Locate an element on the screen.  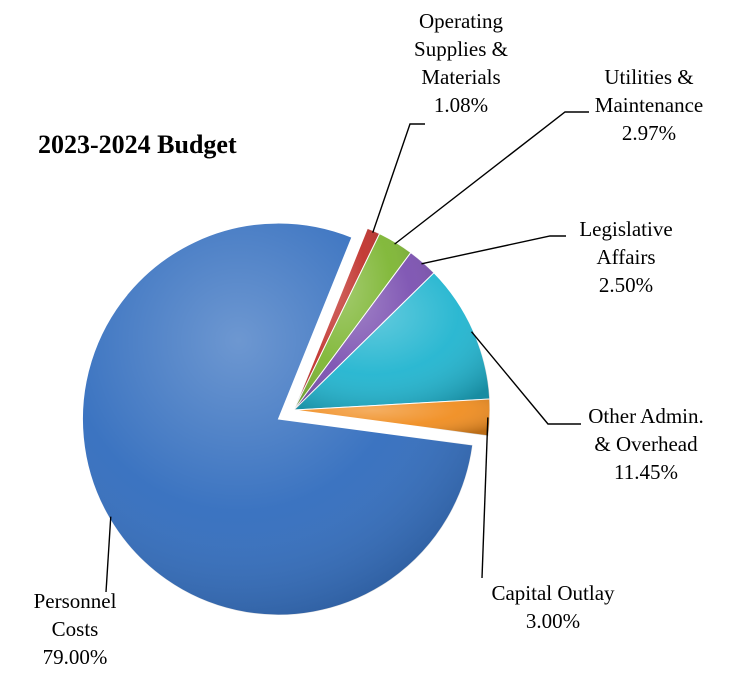
slice-value-label: 3.00% is located at coordinates (553, 621).